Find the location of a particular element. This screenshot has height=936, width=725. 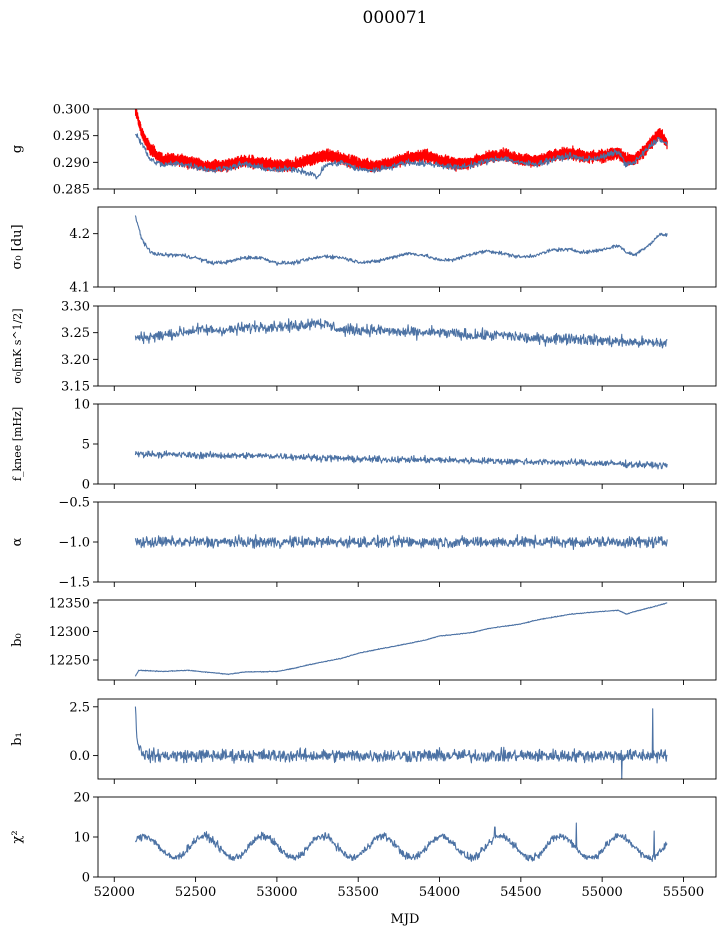

panel-8-y-label: χ² is located at coordinates (17, 836).